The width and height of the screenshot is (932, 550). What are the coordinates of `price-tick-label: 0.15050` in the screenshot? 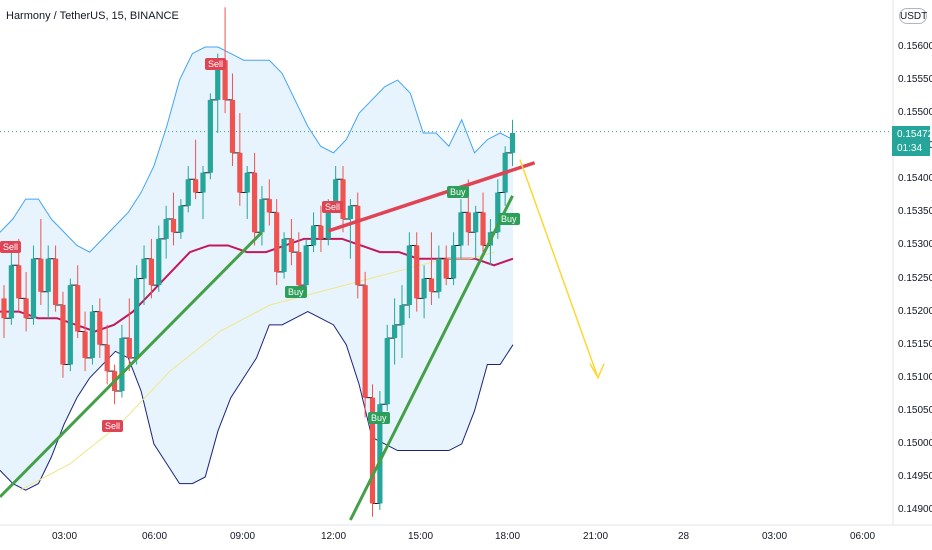 It's located at (915, 410).